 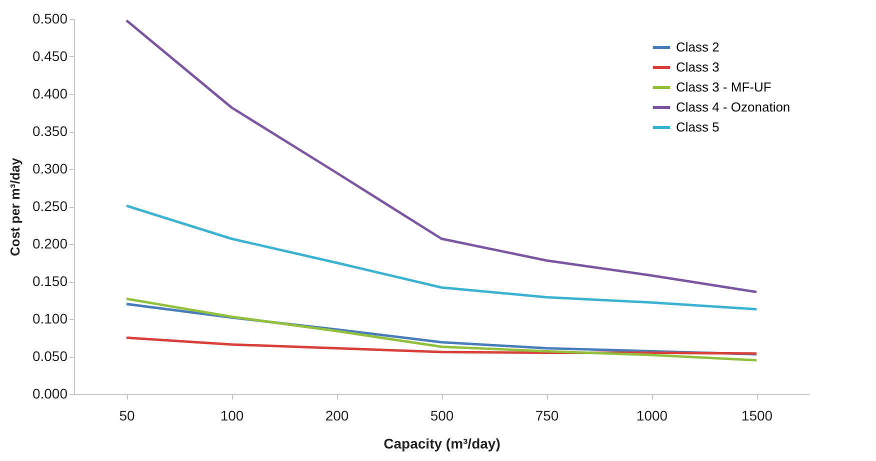 I want to click on line-series, so click(x=441, y=330).